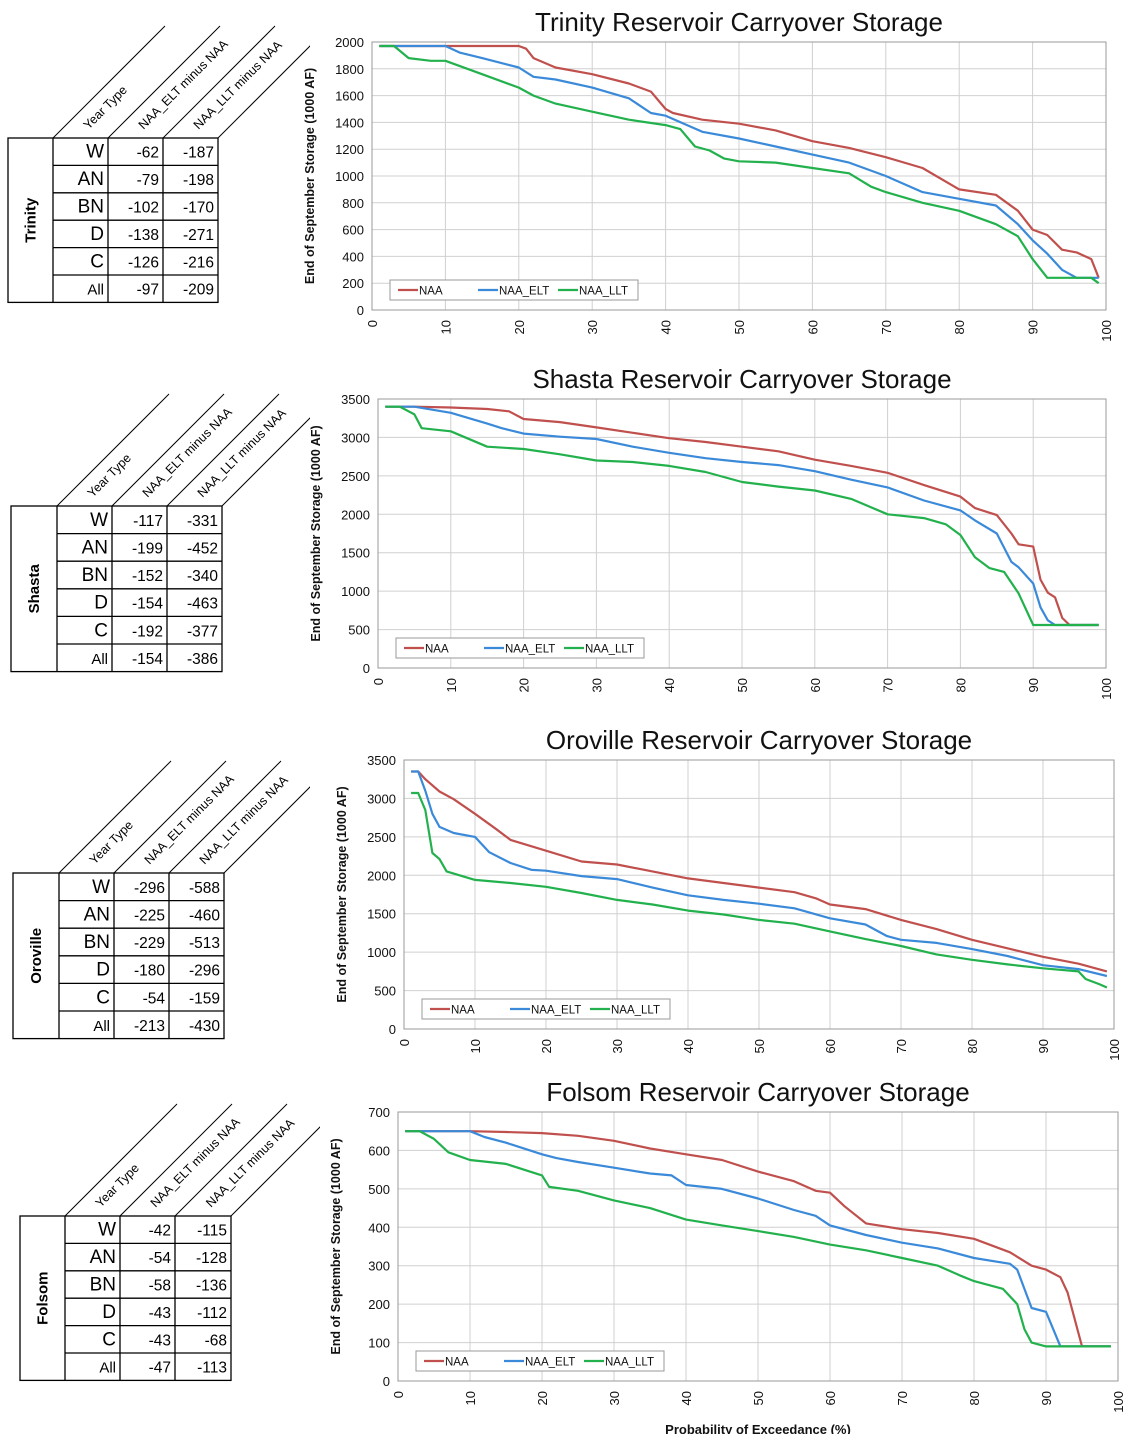 This screenshot has width=1130, height=1434. Describe the element at coordinates (143, 208) in the screenshot. I see `elt-difference-value: -102` at that location.